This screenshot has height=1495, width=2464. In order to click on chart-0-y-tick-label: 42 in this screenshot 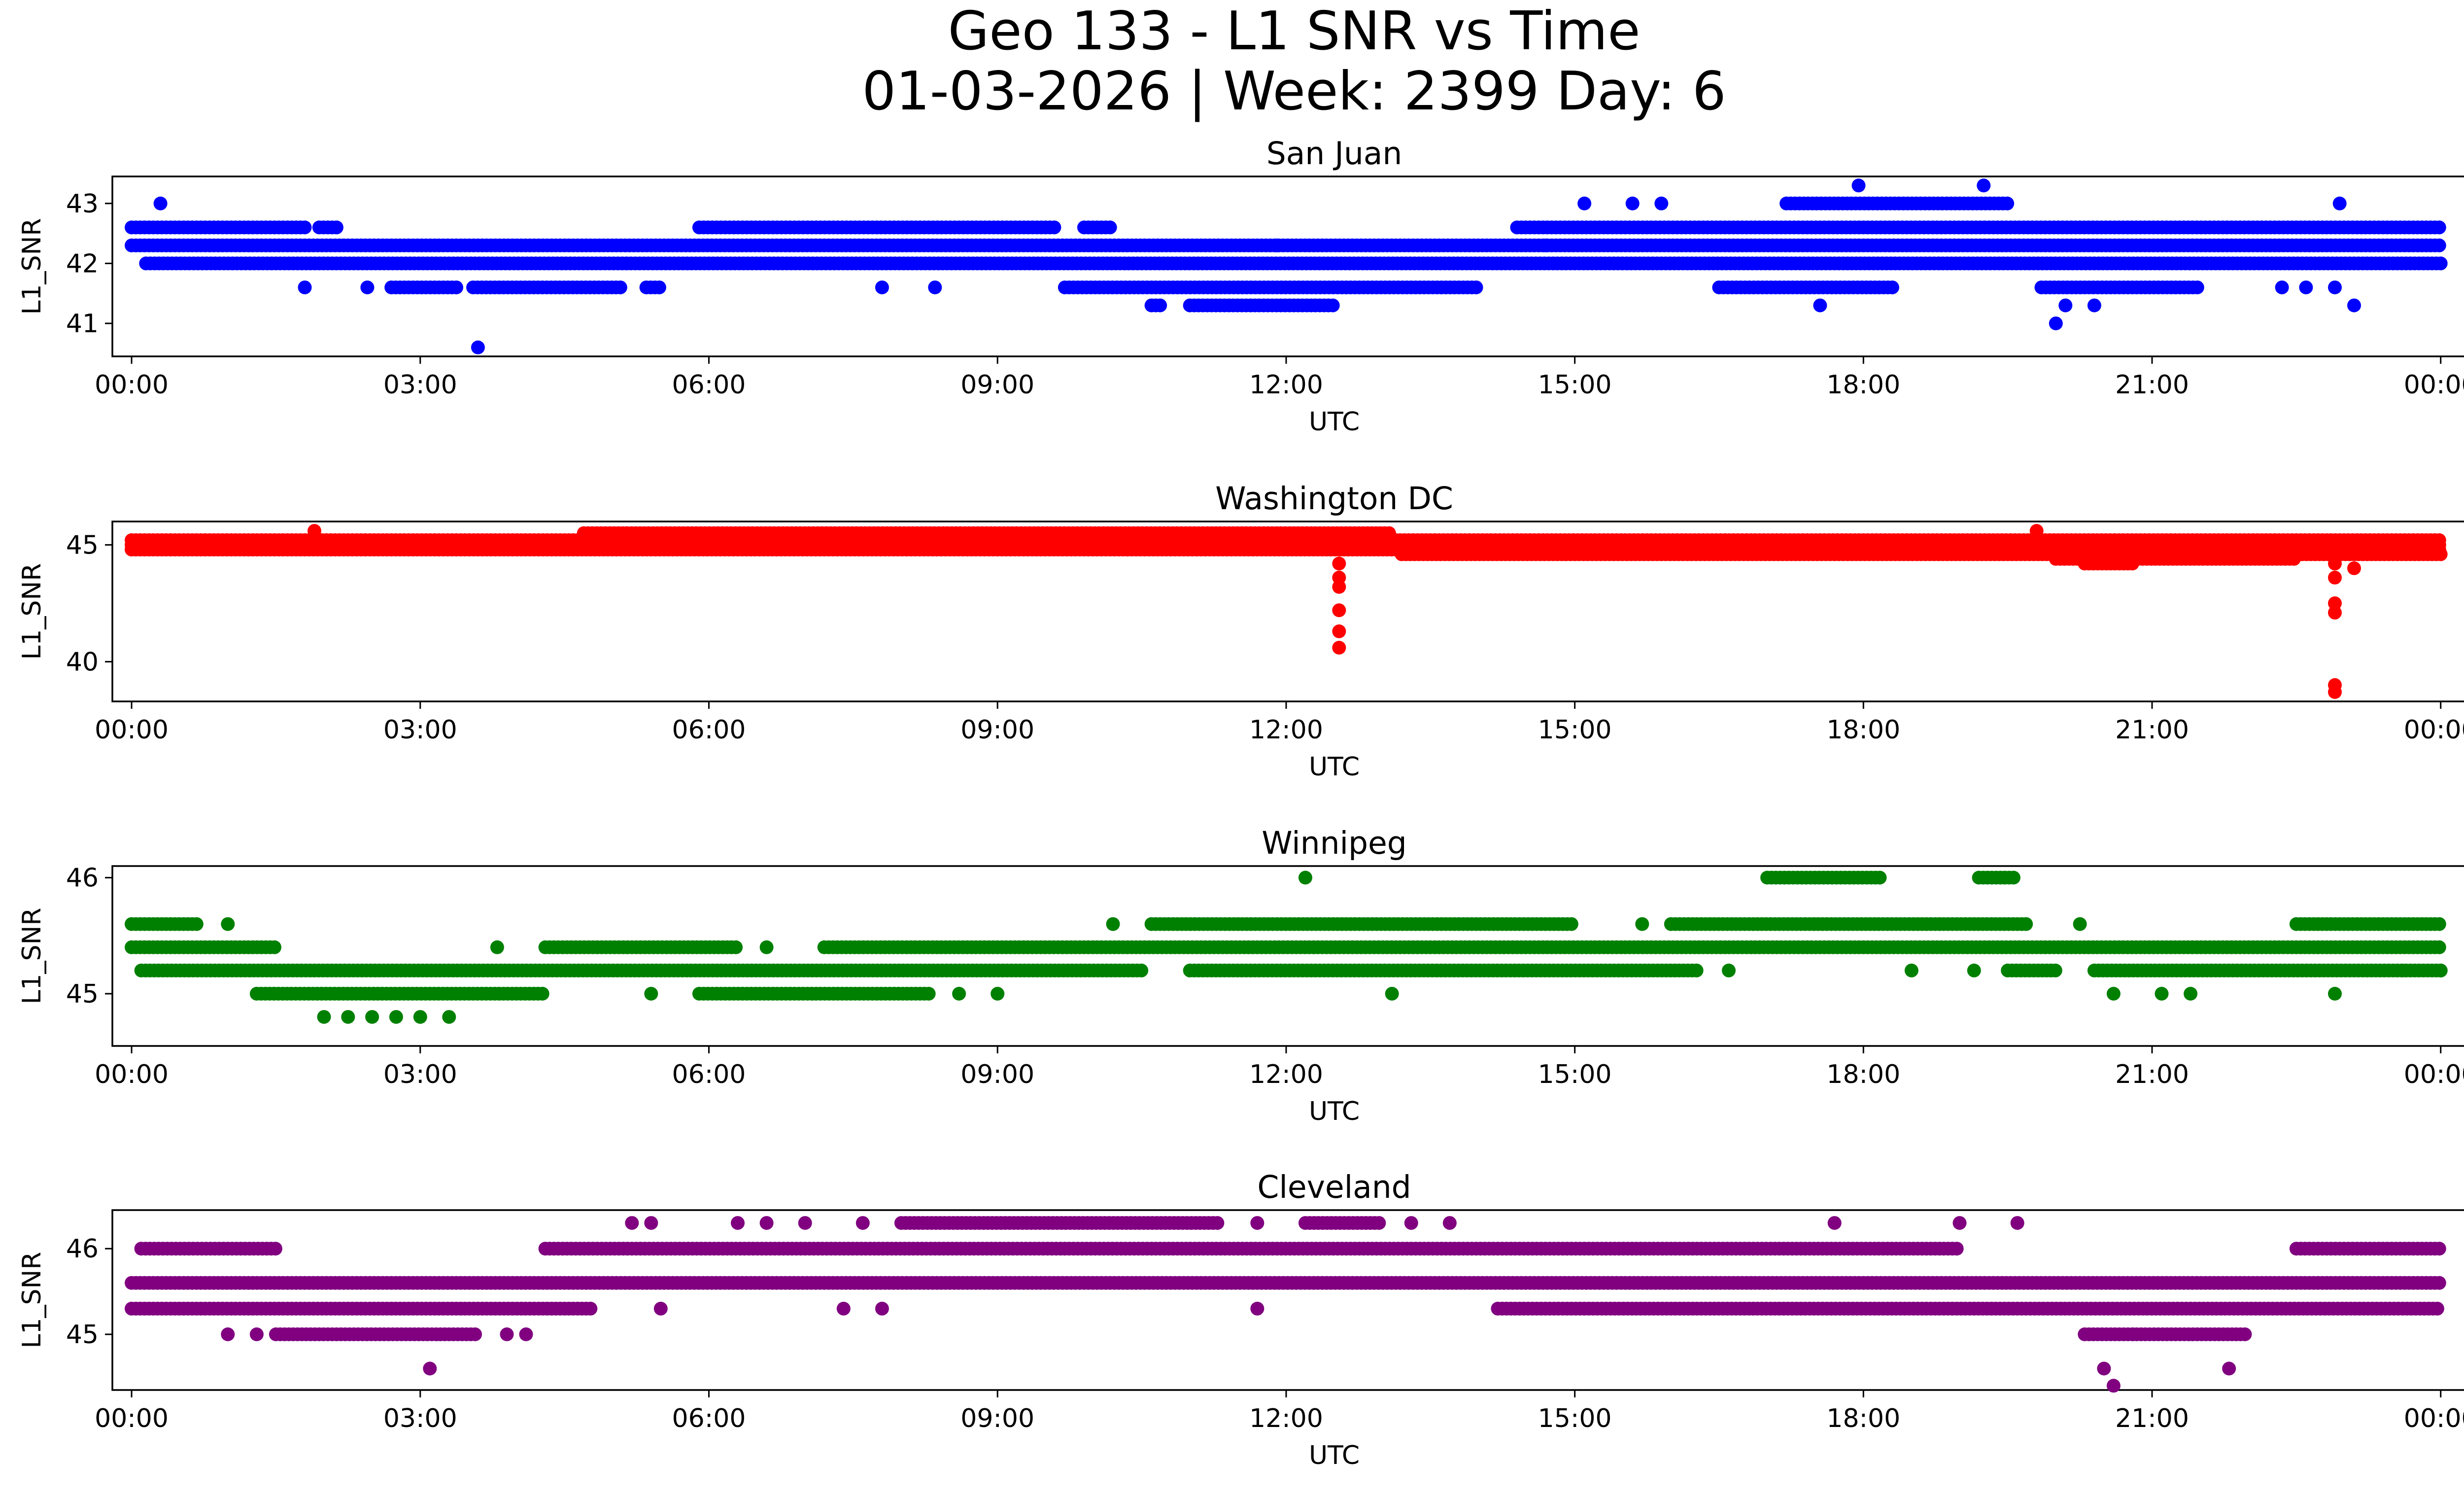, I will do `click(82, 263)`.